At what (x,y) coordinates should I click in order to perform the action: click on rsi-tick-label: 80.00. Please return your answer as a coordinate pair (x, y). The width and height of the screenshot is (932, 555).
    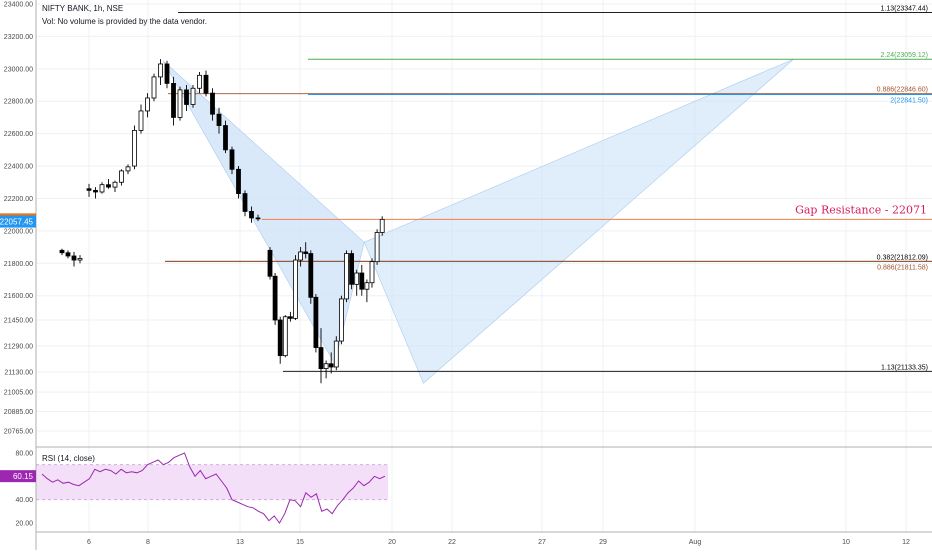
    Looking at the image, I should click on (24, 454).